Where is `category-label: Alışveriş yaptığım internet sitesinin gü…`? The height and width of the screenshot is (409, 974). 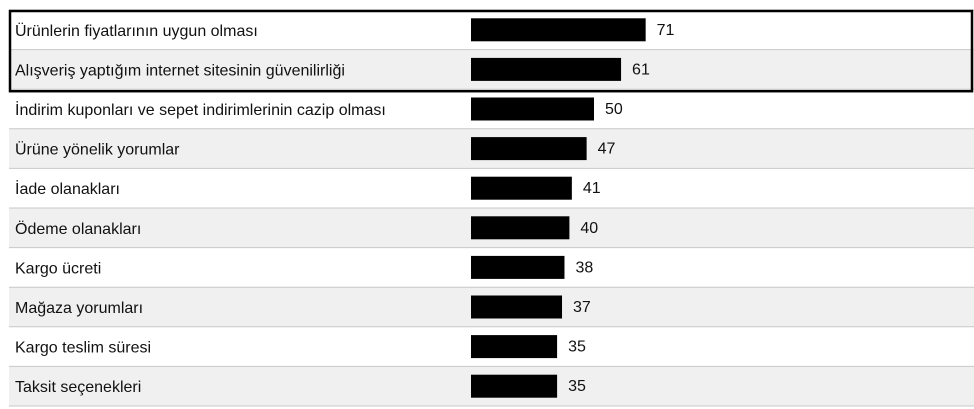
category-label: Alışveriş yaptığım internet sitesinin gü… is located at coordinates (180, 70).